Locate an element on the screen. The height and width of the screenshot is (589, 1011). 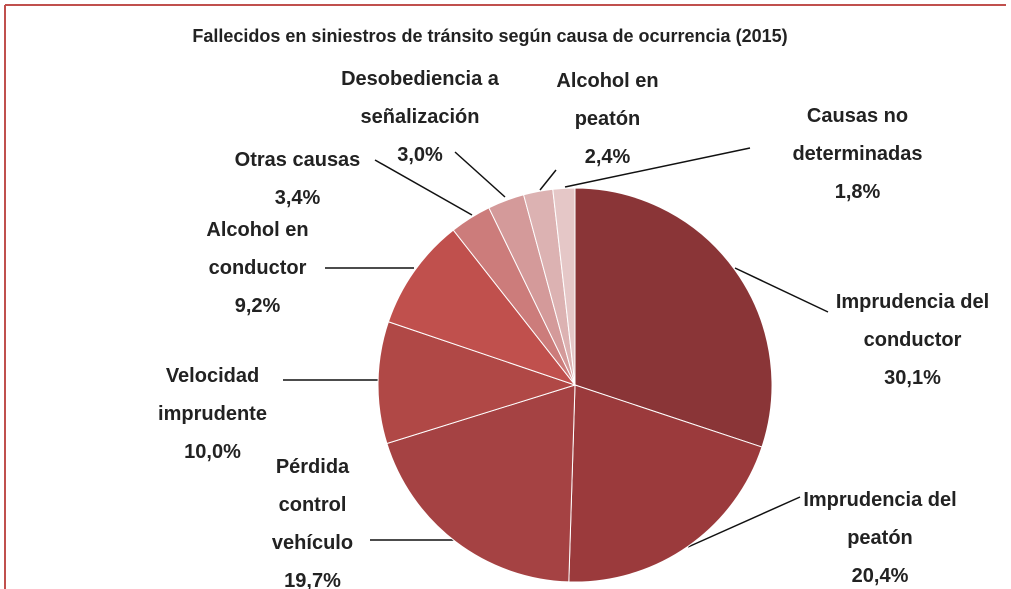
value-label: 20,4% is located at coordinates (880, 576).